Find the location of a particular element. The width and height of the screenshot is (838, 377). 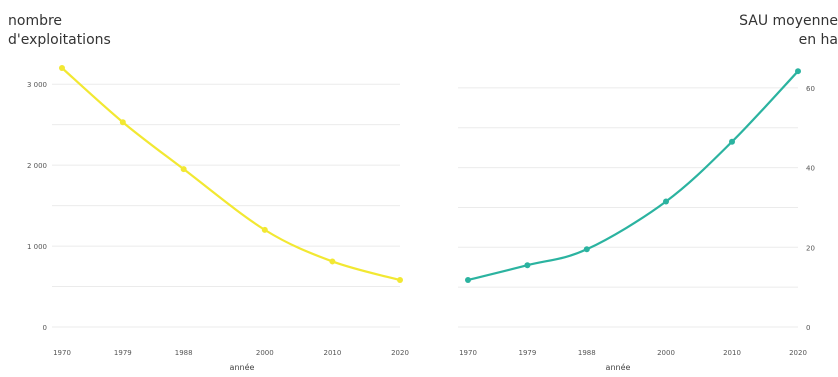

y-tick-label: 2 000 is located at coordinates (37, 166).